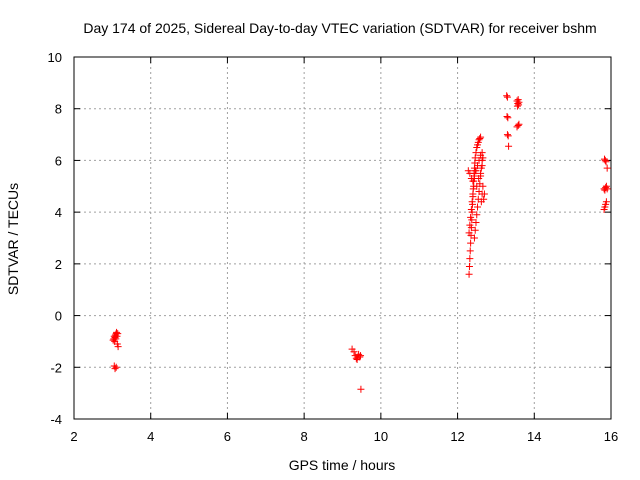 The image size is (640, 480). Describe the element at coordinates (304, 436) in the screenshot. I see `x-tick-label: 8` at that location.